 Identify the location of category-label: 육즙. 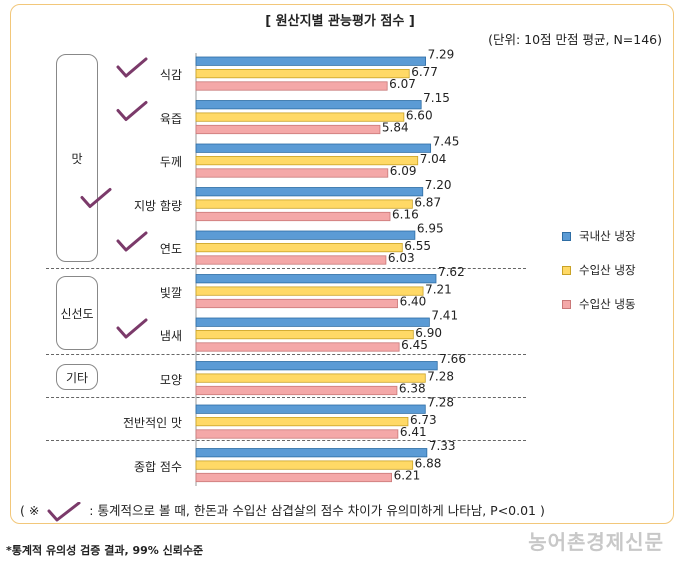
(170, 118).